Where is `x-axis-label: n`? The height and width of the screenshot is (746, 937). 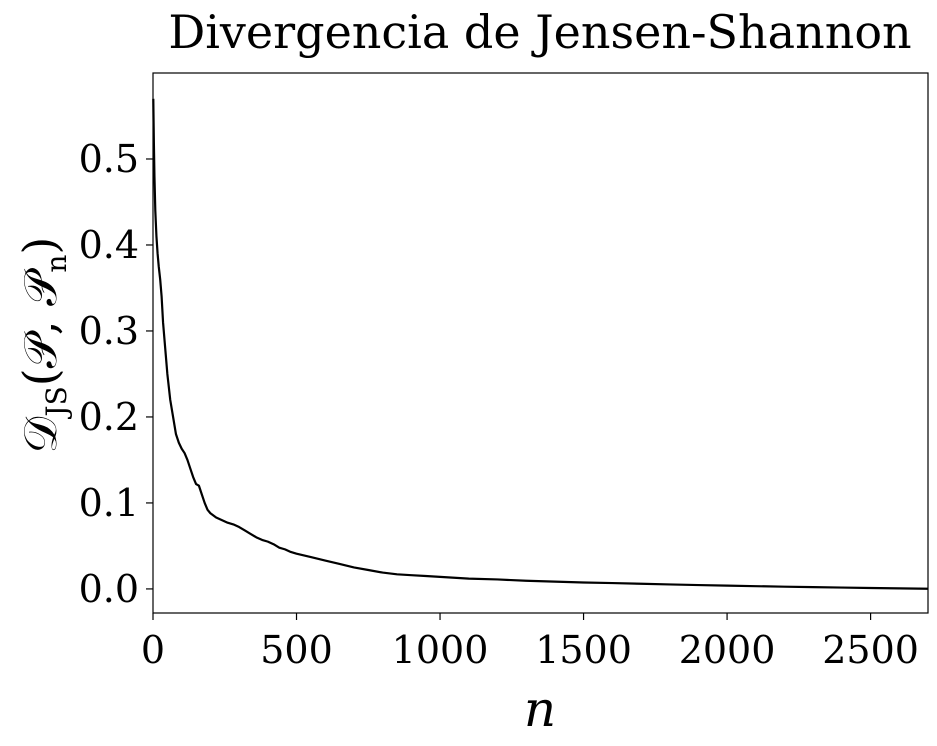 x-axis-label: n is located at coordinates (540, 709).